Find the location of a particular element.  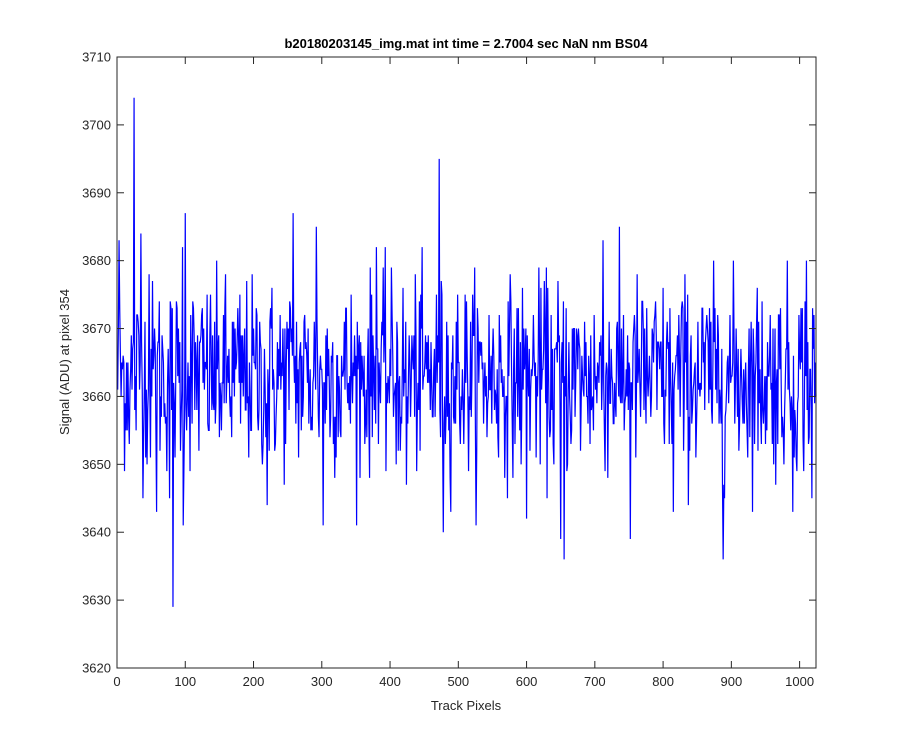

x-tick-label: 1000 is located at coordinates (799, 681).